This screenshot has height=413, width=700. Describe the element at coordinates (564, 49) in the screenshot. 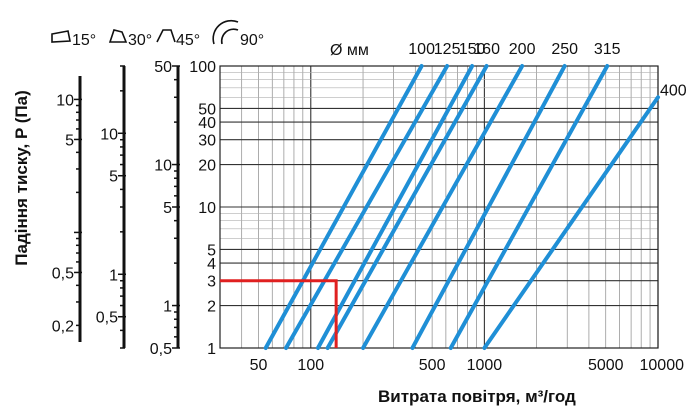

I see `series-label-250: 250` at that location.